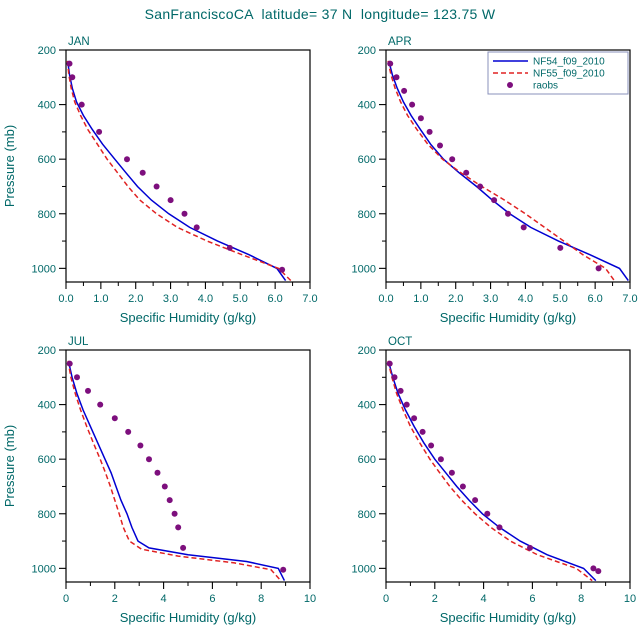  I want to click on svg-text: APR, so click(400, 42).